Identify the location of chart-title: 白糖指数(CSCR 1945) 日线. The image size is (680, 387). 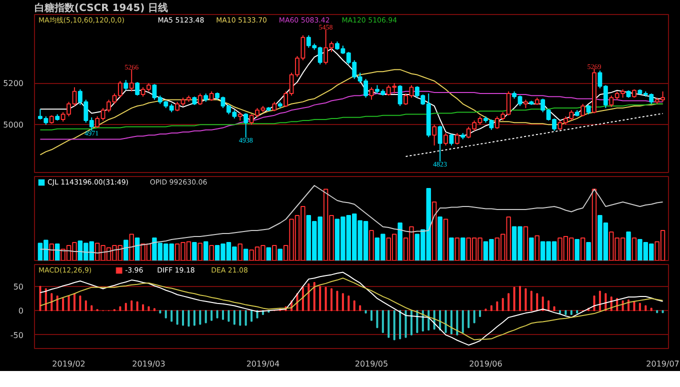
(101, 8).